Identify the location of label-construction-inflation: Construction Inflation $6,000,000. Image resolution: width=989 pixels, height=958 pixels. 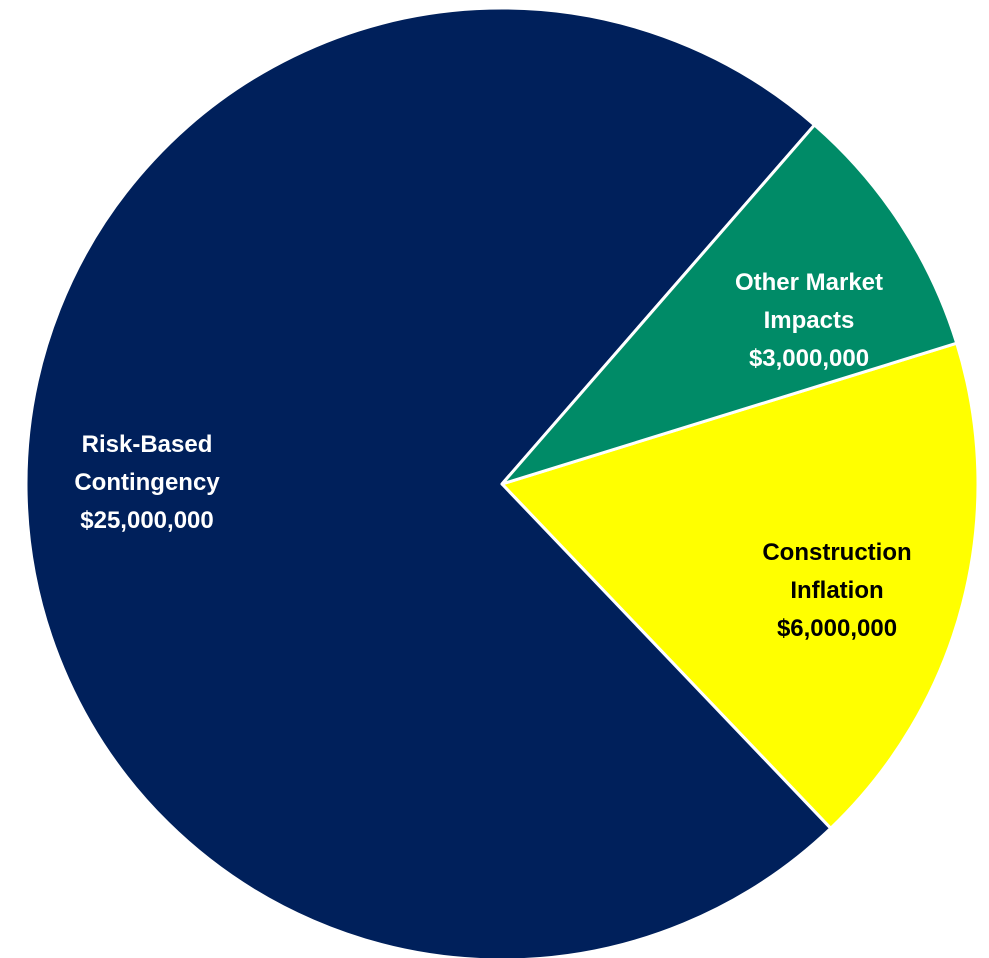
(836, 590).